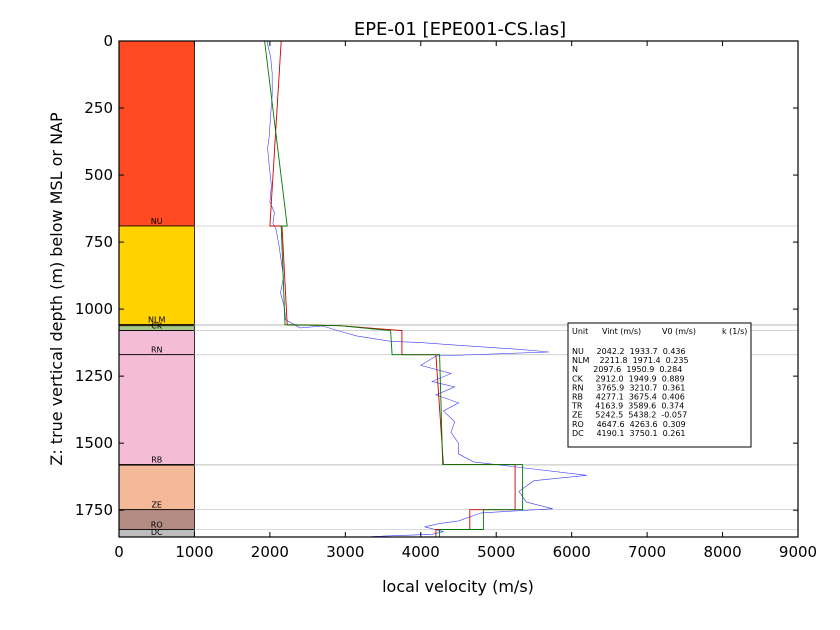  I want to click on y-tick-label: 1500, so click(94, 443).